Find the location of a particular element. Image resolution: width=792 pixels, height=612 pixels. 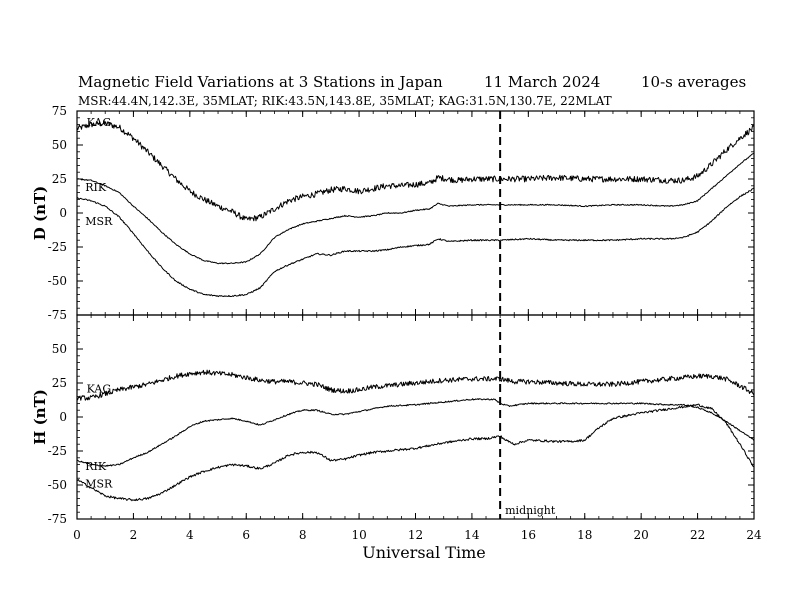

x-tick-label: 24 is located at coordinates (754, 535).